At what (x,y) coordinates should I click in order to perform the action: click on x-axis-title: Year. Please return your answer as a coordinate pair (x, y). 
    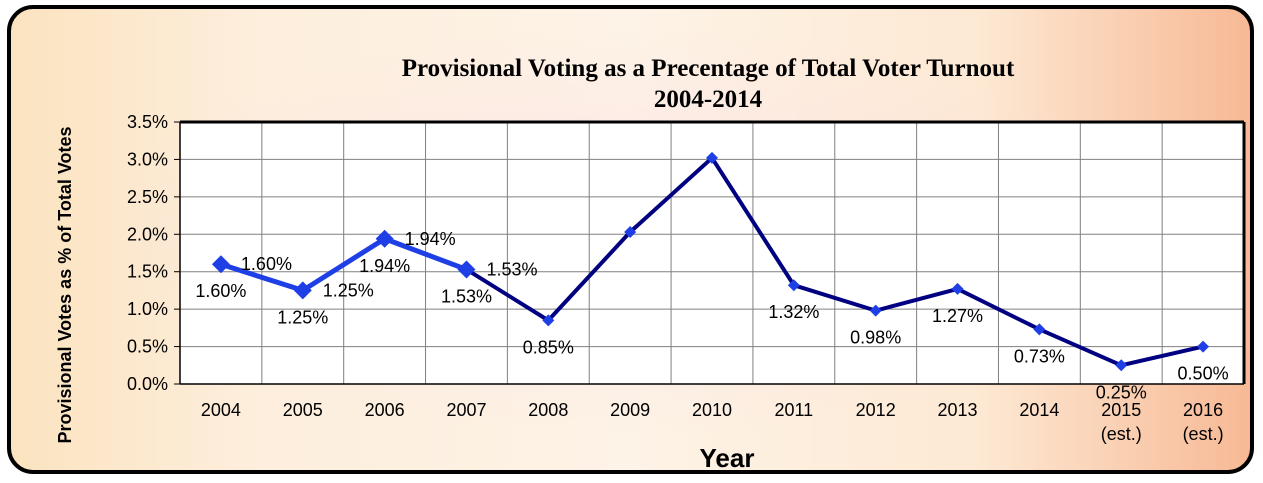
    Looking at the image, I should click on (727, 458).